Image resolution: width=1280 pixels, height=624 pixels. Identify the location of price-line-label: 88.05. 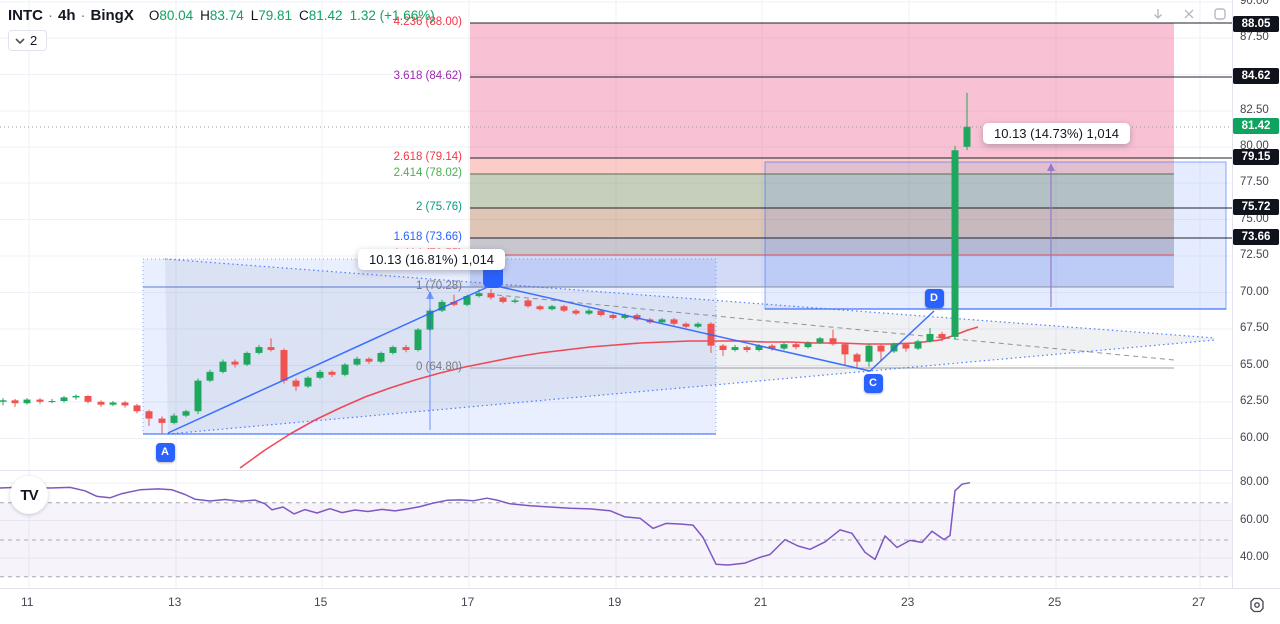
(1256, 24).